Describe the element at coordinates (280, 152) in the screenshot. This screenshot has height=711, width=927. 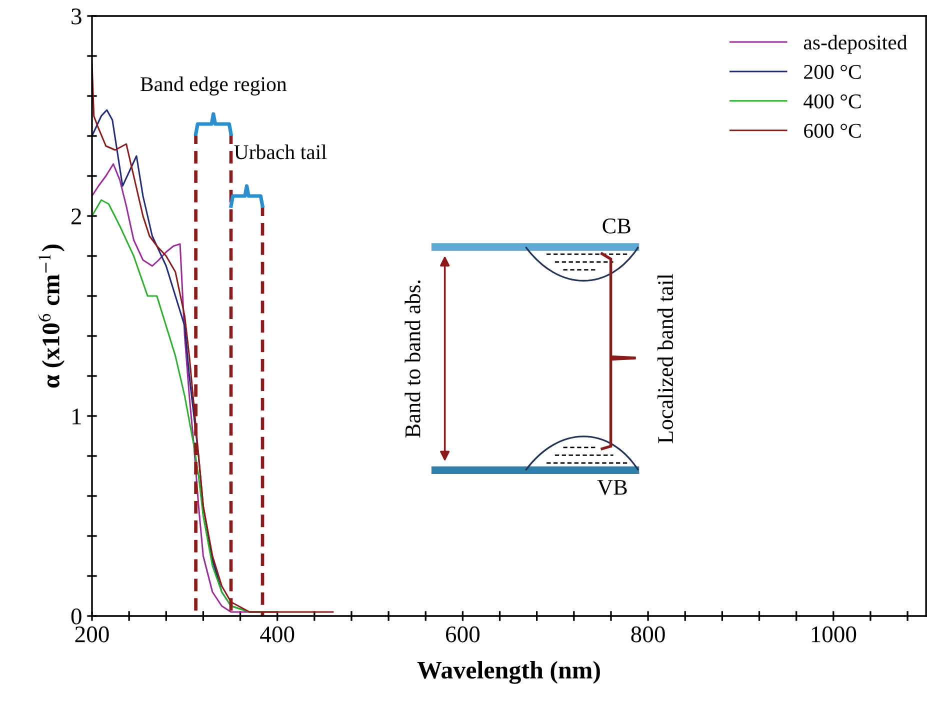
I see `annotation: Urbach tail` at that location.